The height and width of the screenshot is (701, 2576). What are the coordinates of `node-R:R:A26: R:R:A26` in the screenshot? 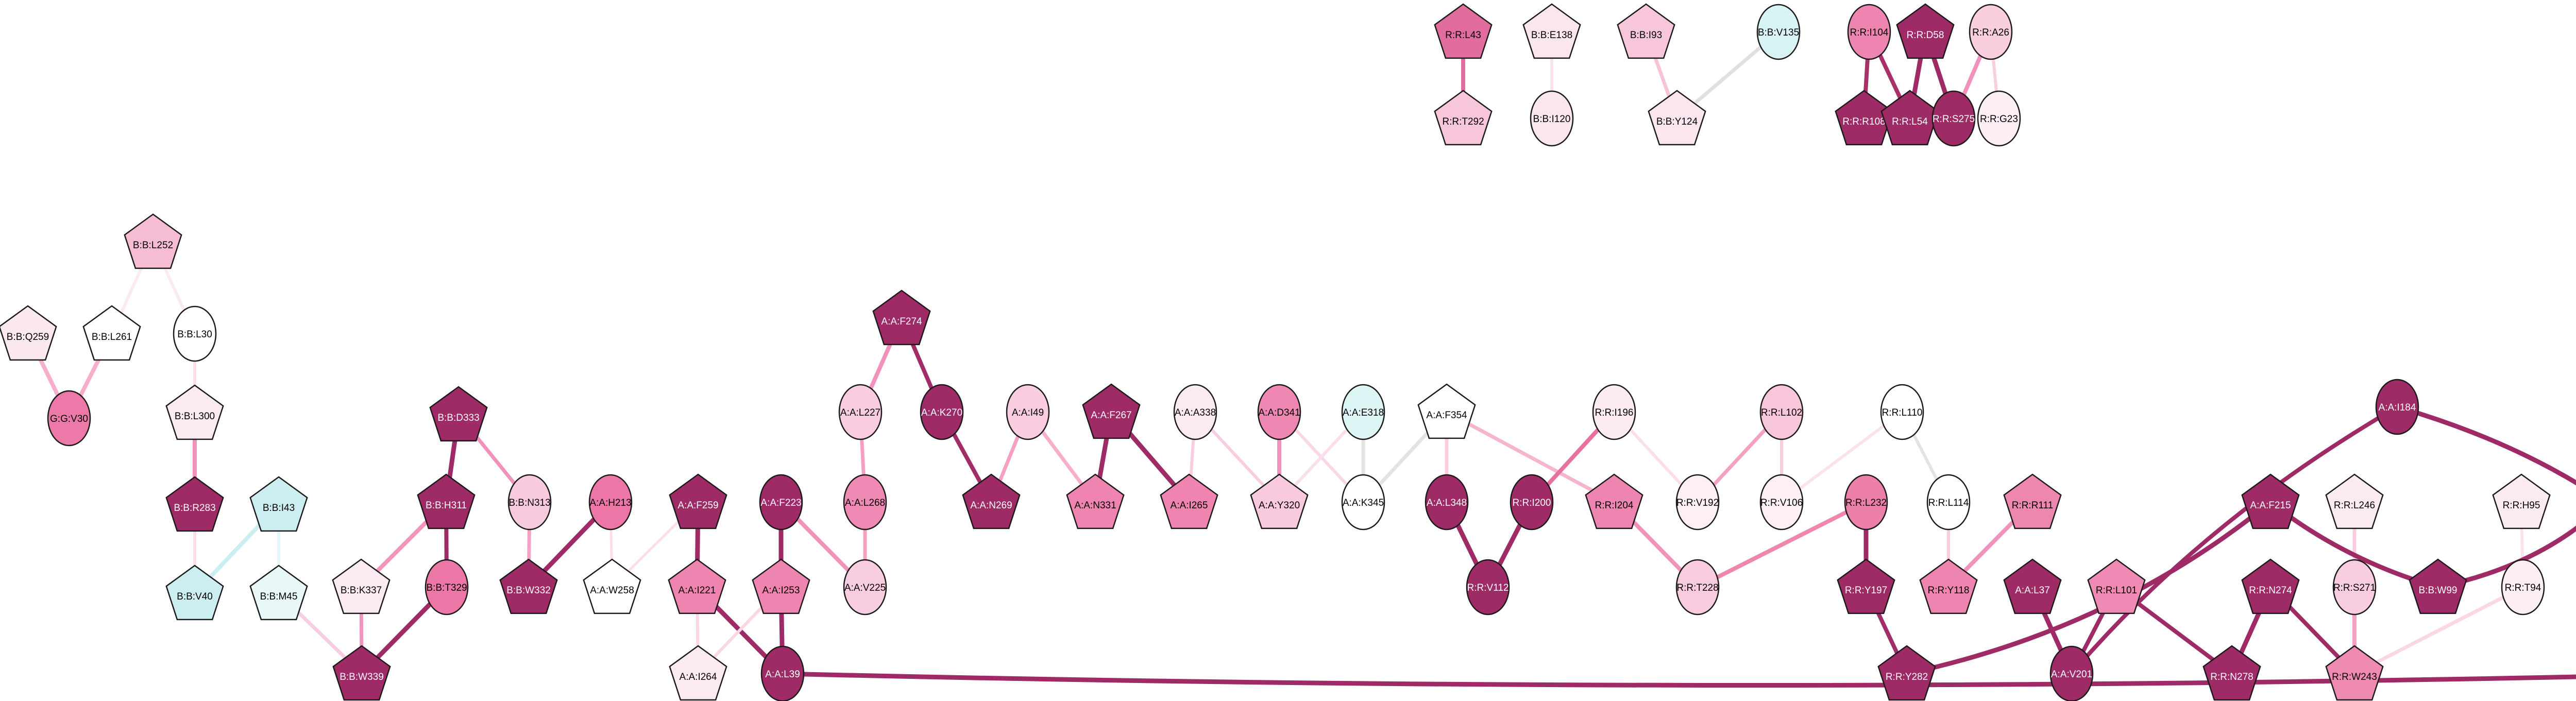 It's located at (1991, 32).